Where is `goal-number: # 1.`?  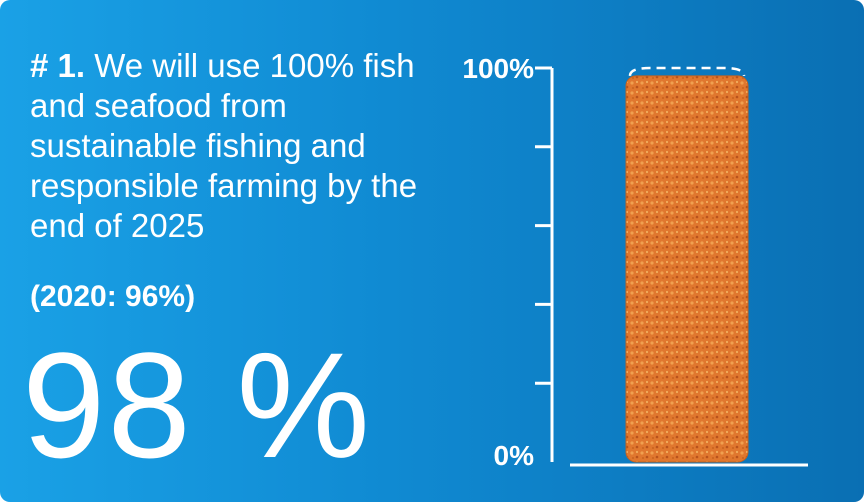 goal-number: # 1. is located at coordinates (58, 65).